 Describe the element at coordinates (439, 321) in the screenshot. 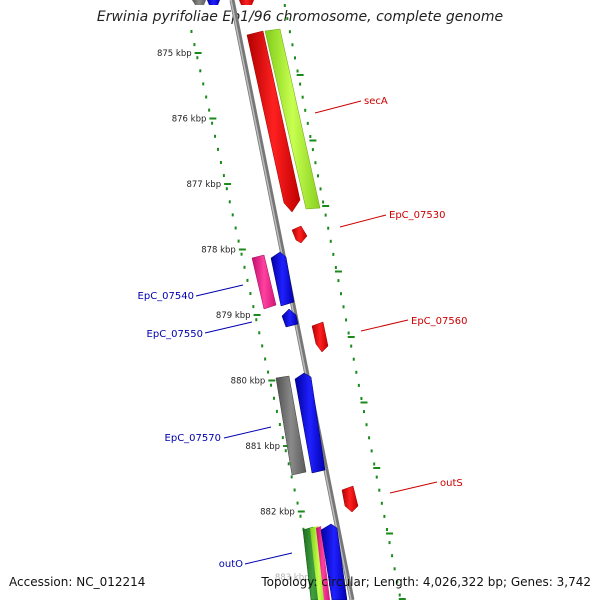

I see `label-EpC_07560: EpC_07560` at that location.